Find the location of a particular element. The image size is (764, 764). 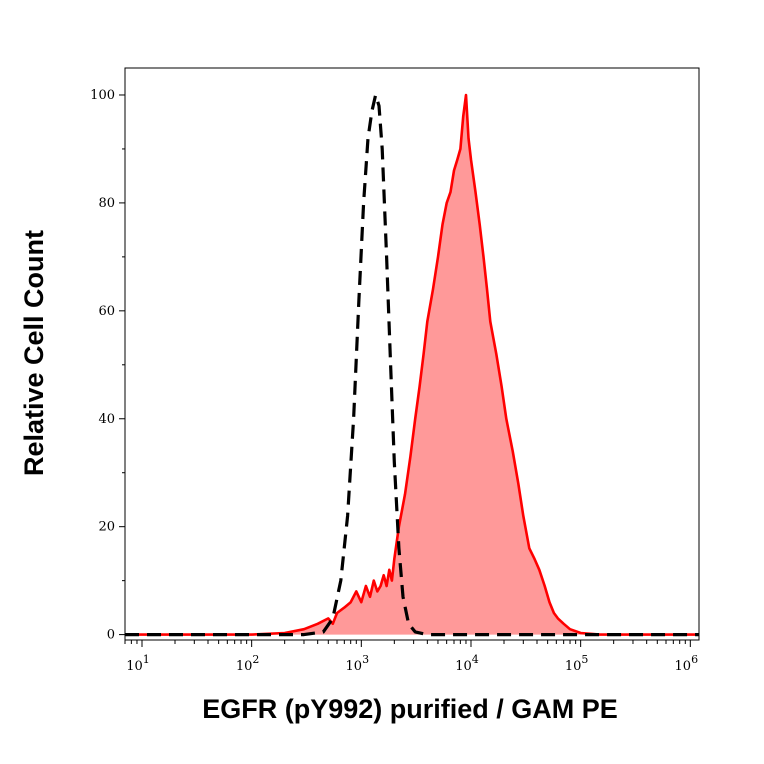

y-tick-label: 100 is located at coordinates (102, 95).